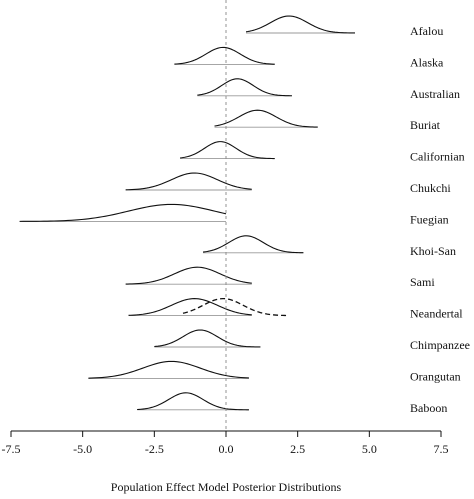 The image size is (474, 499). Describe the element at coordinates (440, 345) in the screenshot. I see `population-label: Chimpanzee` at that location.